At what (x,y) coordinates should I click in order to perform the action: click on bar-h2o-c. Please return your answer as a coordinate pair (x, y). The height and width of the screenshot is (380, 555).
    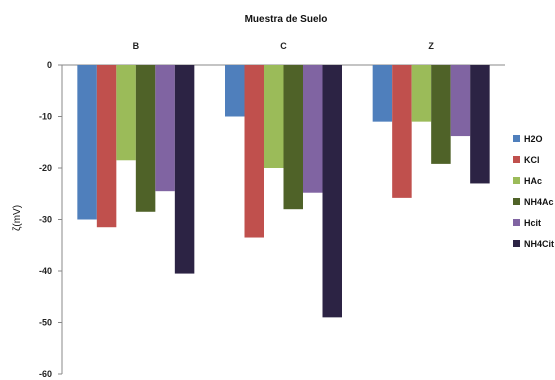
    Looking at the image, I should click on (235, 91).